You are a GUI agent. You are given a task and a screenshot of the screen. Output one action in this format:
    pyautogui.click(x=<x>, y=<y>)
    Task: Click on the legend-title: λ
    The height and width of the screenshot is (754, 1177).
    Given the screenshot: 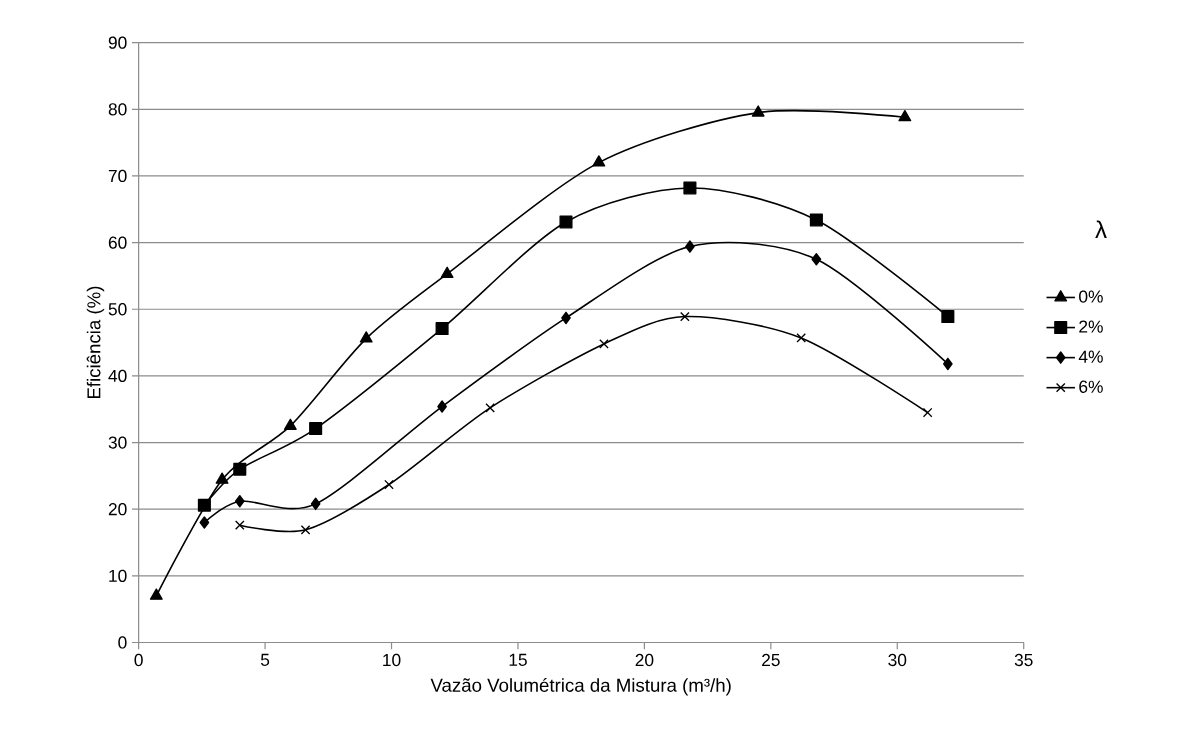 What is the action you would take?
    pyautogui.click(x=1101, y=229)
    